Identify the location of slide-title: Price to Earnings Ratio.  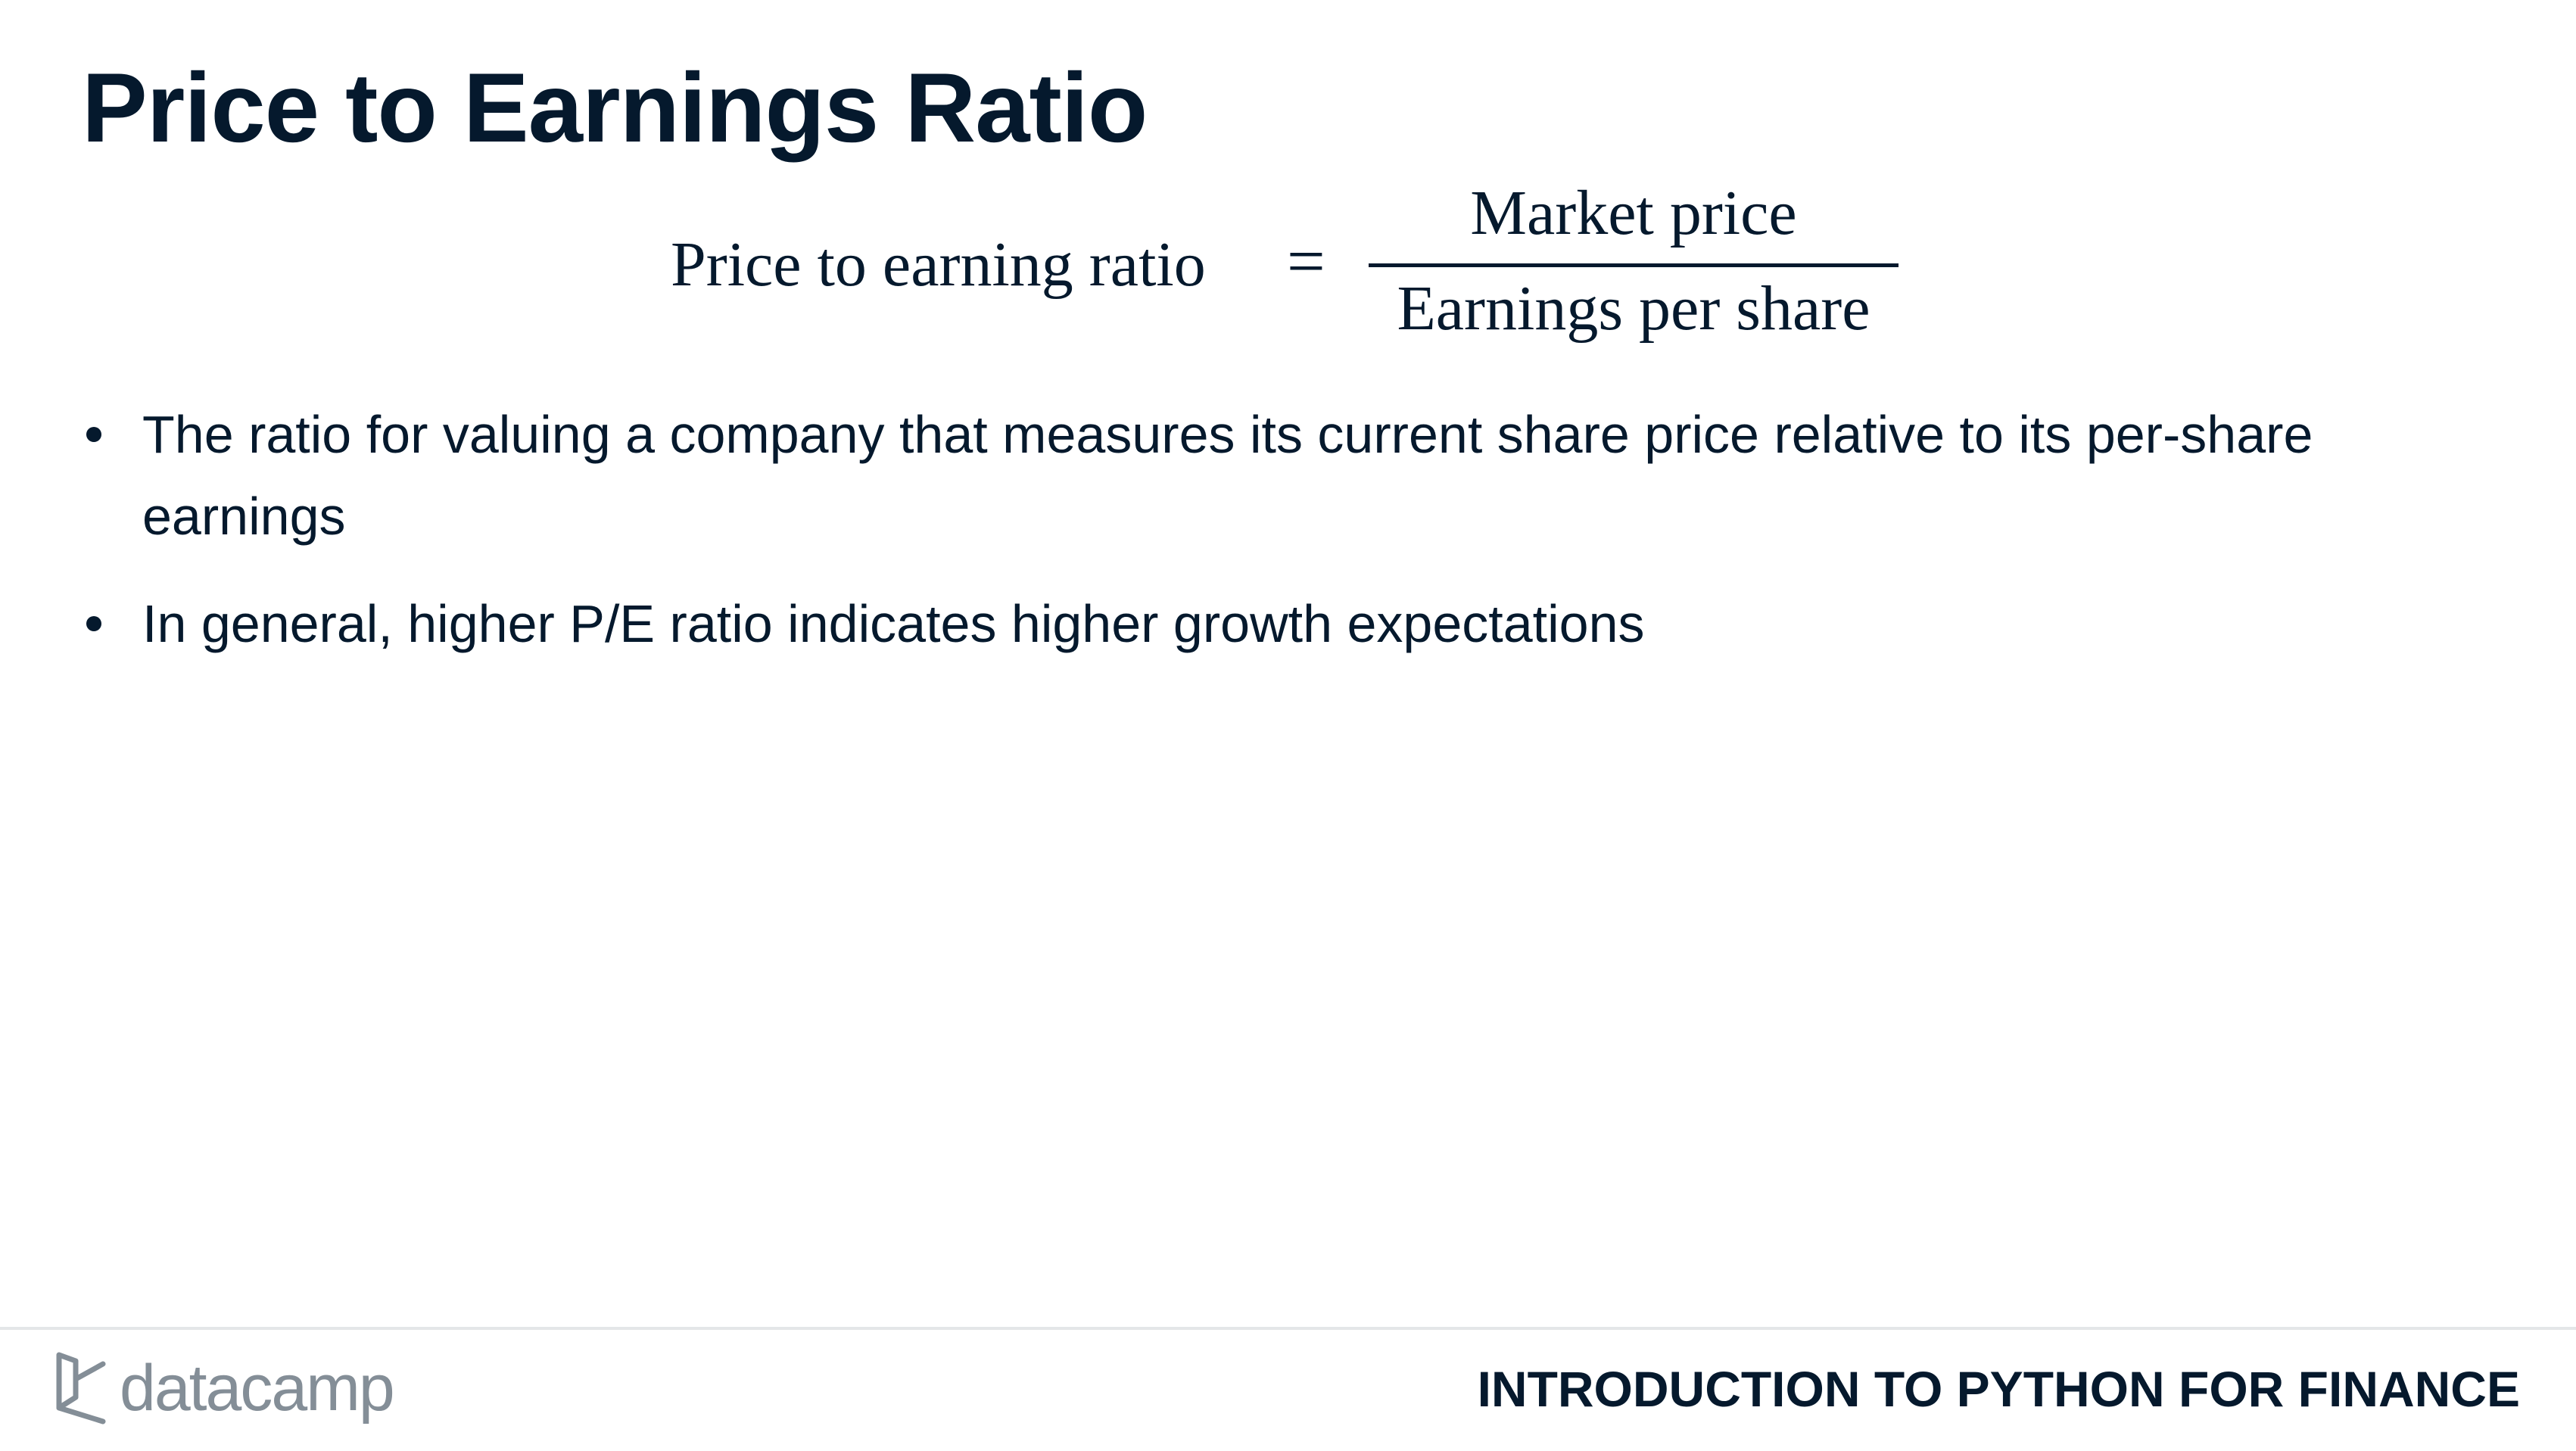
(615, 108).